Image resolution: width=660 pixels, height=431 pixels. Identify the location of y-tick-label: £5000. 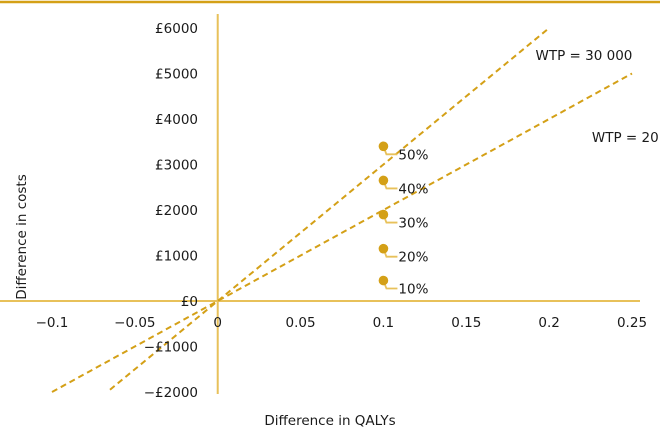
(176, 75).